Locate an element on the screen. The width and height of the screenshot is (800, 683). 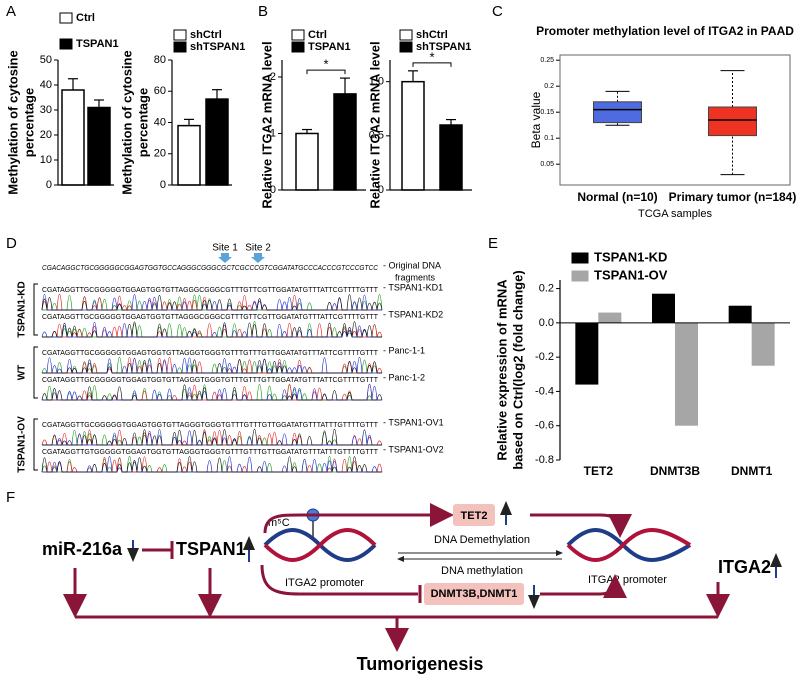
row-label: - TSPAN1-KD2 is located at coordinates (413, 314).